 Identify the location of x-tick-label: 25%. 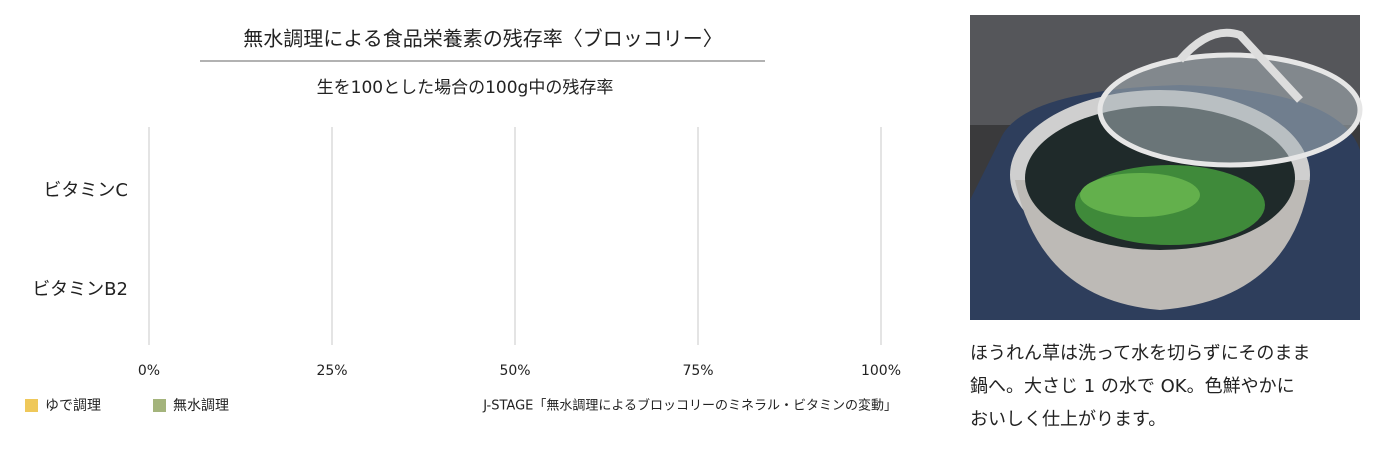
(331, 371).